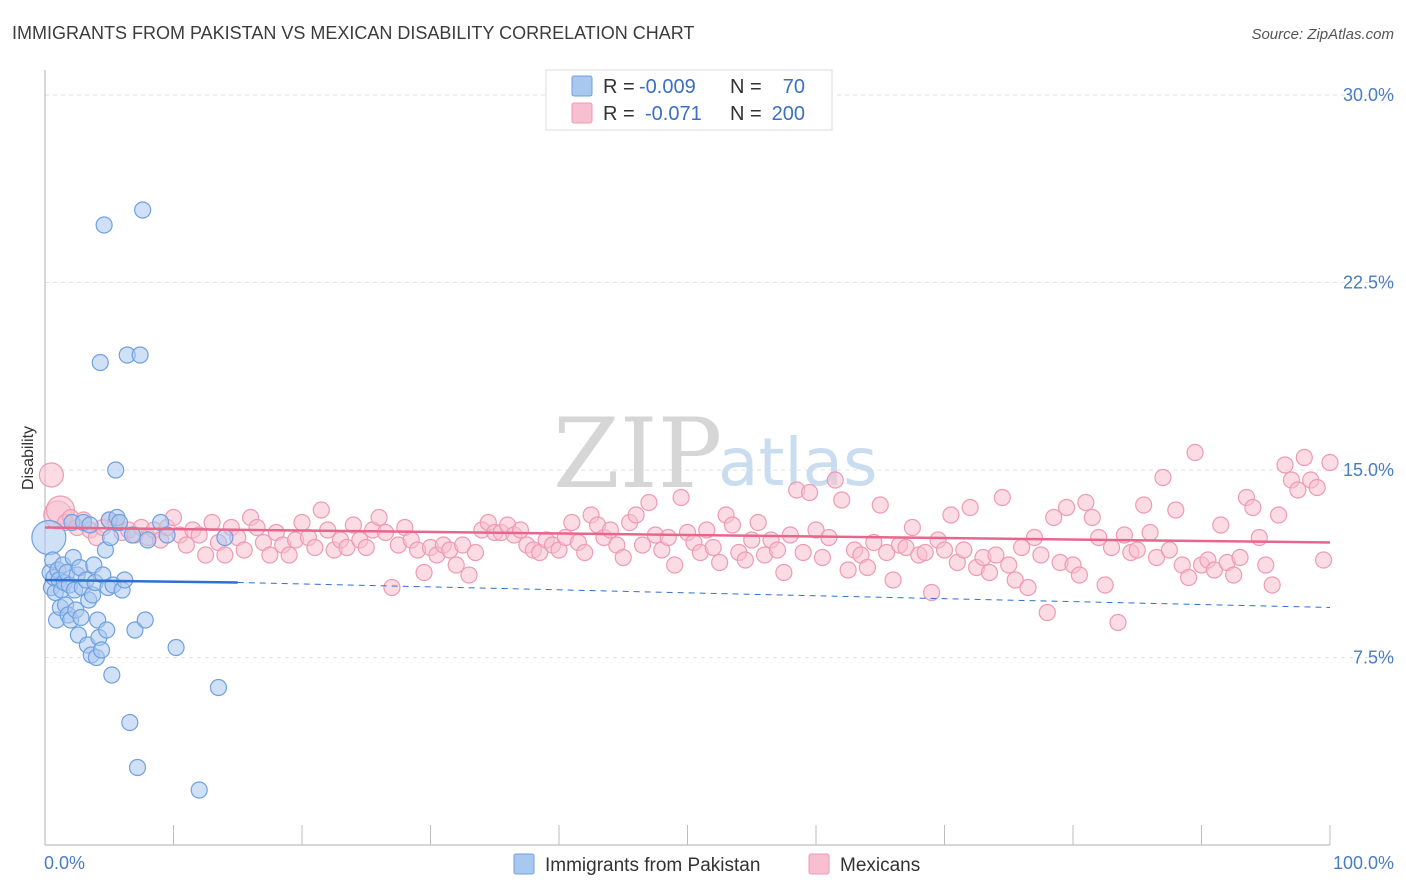 The width and height of the screenshot is (1406, 892). I want to click on legend-n-label-2: N =, so click(746, 114).